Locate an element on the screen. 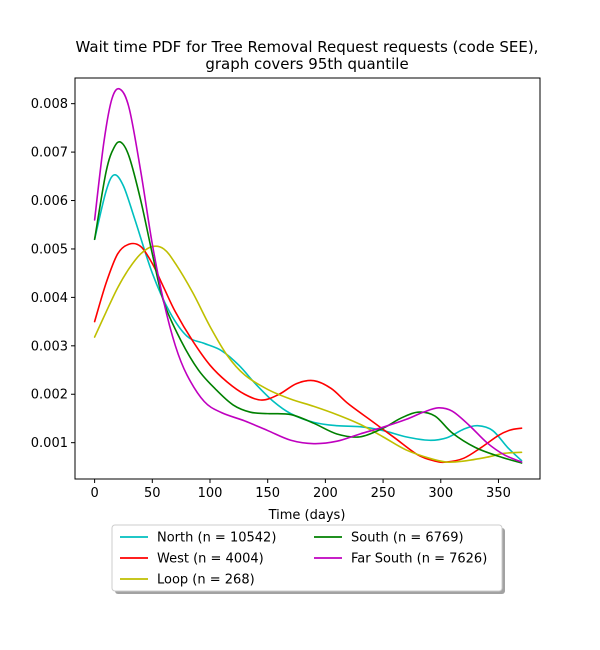  x-axis-label: Time (days) is located at coordinates (307, 515).